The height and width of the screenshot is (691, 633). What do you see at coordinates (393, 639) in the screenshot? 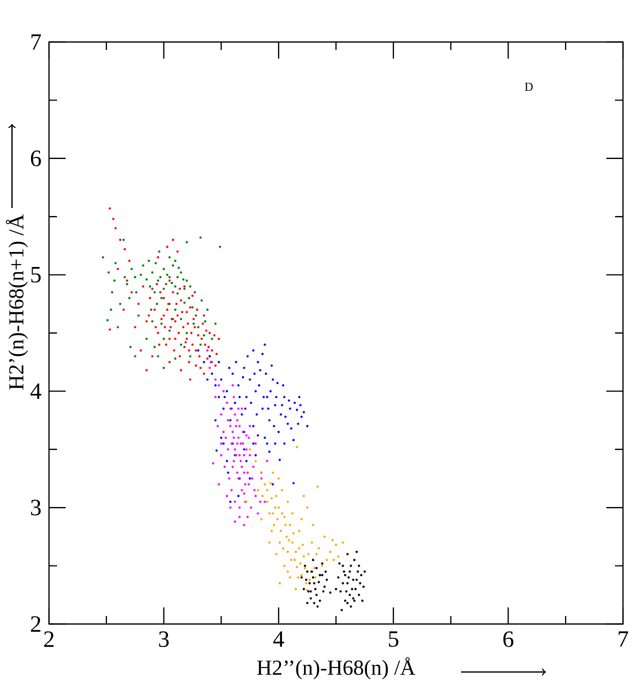
I see `x-tick-label: 5` at bounding box center [393, 639].